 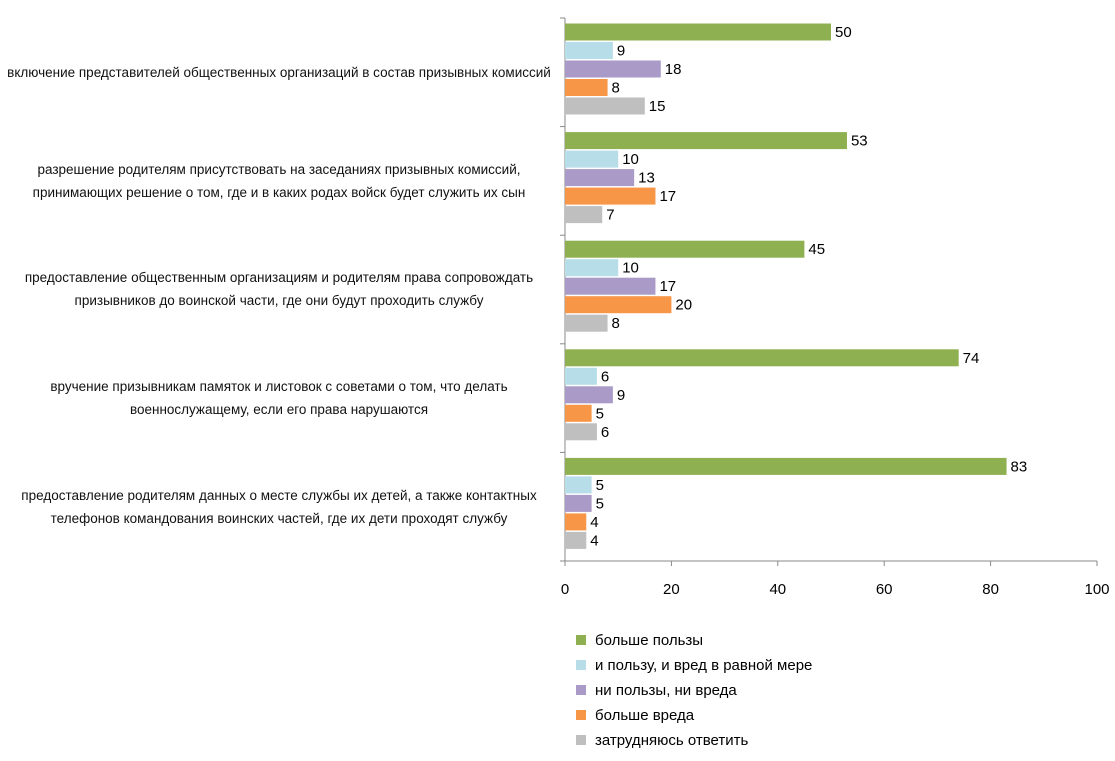 I want to click on data-label: 13, so click(x=646, y=178).